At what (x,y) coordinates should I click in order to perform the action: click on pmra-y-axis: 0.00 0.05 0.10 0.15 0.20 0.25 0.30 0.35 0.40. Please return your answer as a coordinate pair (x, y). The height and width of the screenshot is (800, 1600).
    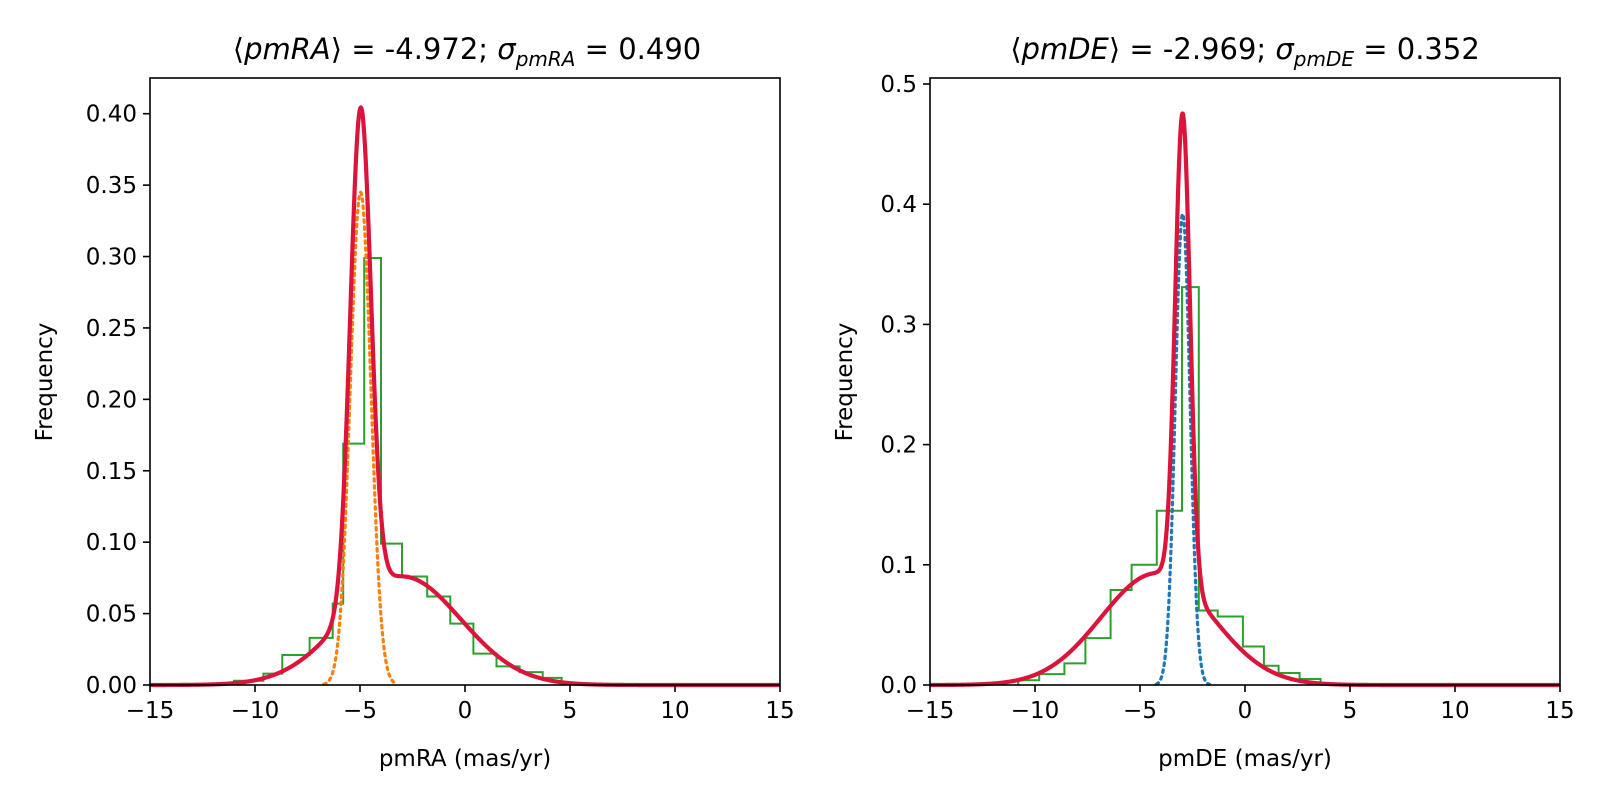
    Looking at the image, I should click on (118, 400).